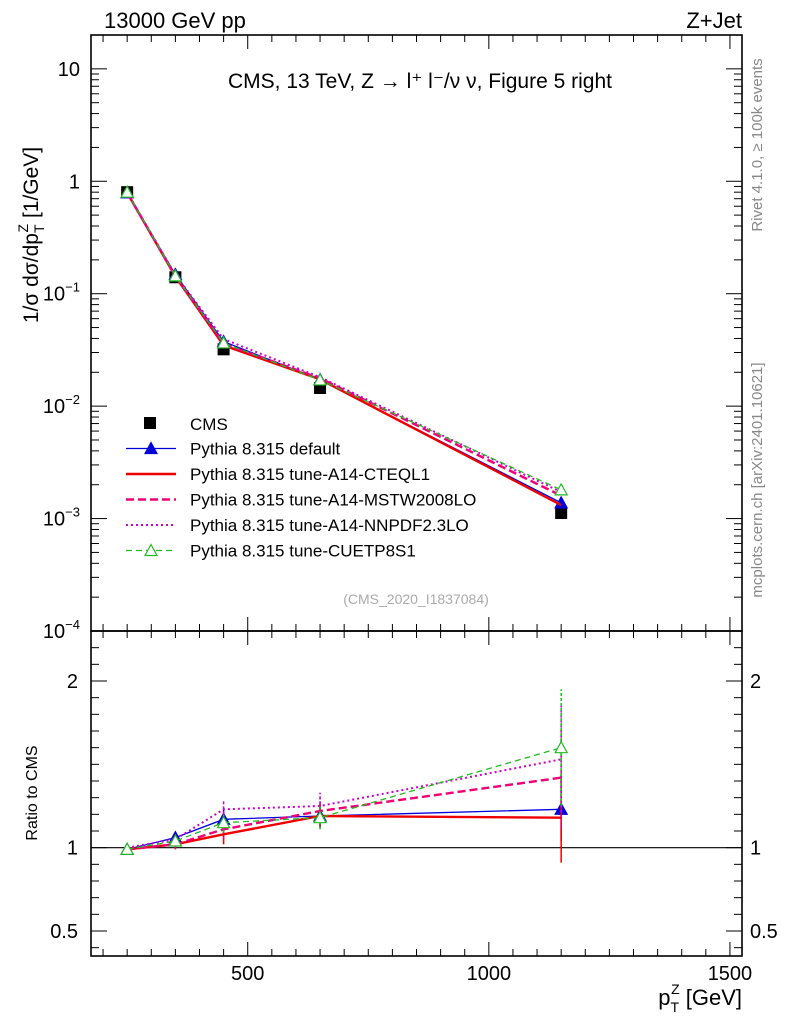 Image resolution: width=786 pixels, height=1024 pixels. Describe the element at coordinates (764, 932) in the screenshot. I see `ratio-tick-label-right: 0.5` at that location.